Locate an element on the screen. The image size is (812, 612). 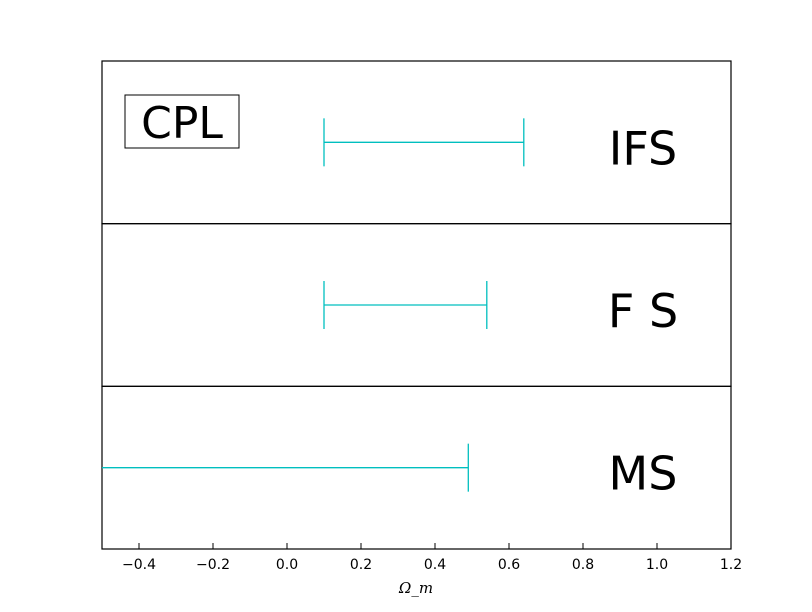
x-tick-label: −0.2 is located at coordinates (213, 565).